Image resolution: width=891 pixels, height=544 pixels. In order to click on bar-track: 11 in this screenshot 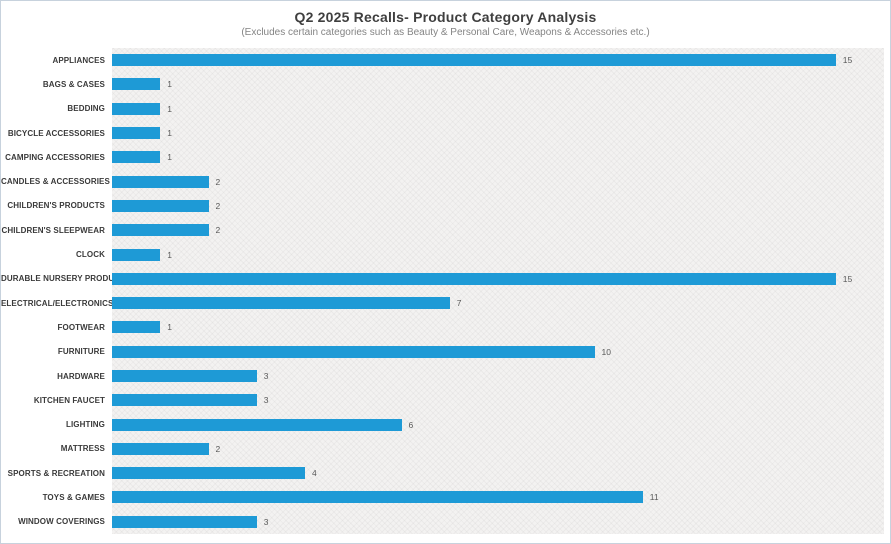, I will do `click(498, 497)`.